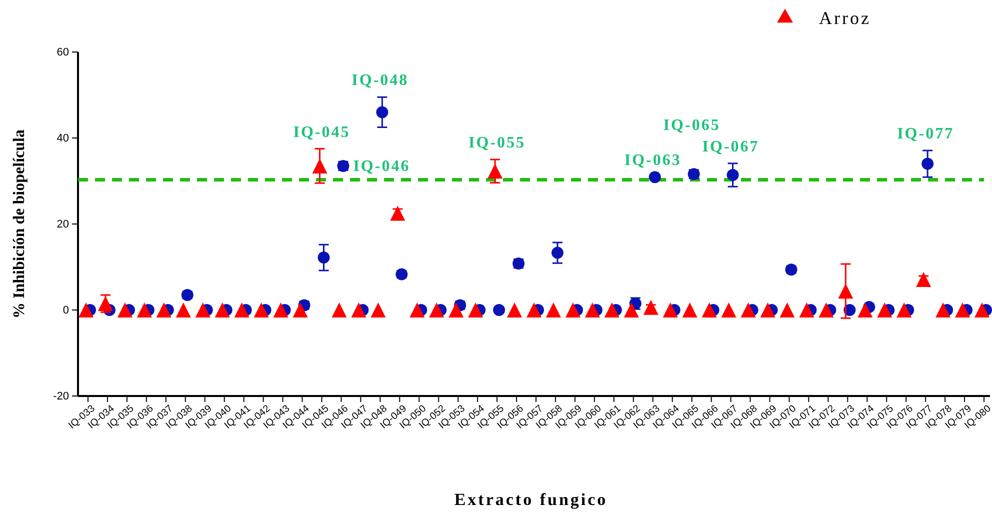 The height and width of the screenshot is (514, 992). I want to click on y-axis-title: % Inhibición de biopelícula, so click(19, 224).